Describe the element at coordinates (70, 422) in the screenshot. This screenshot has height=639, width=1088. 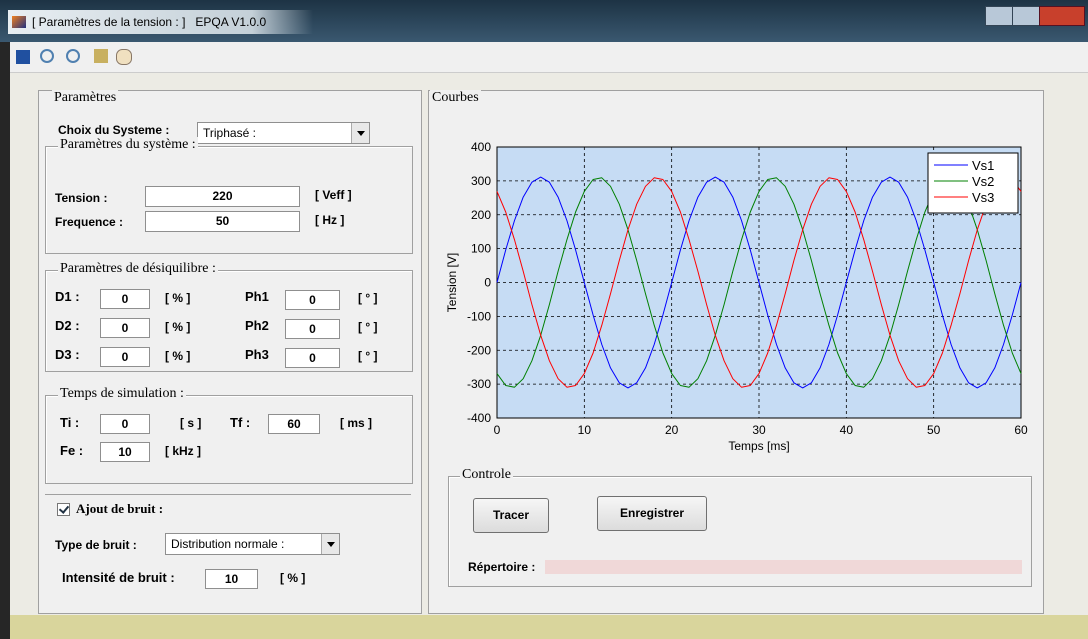
I see `label: Ti :` at that location.